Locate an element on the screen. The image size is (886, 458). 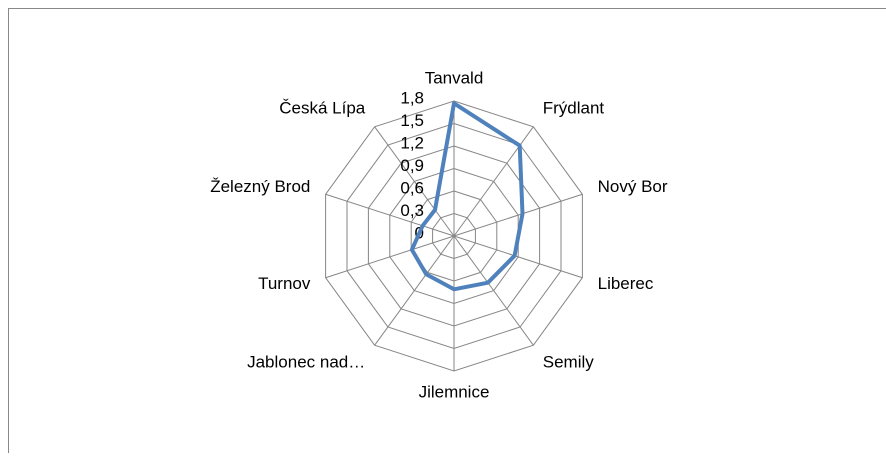
r-tick-label: 0,6 is located at coordinates (412, 187).